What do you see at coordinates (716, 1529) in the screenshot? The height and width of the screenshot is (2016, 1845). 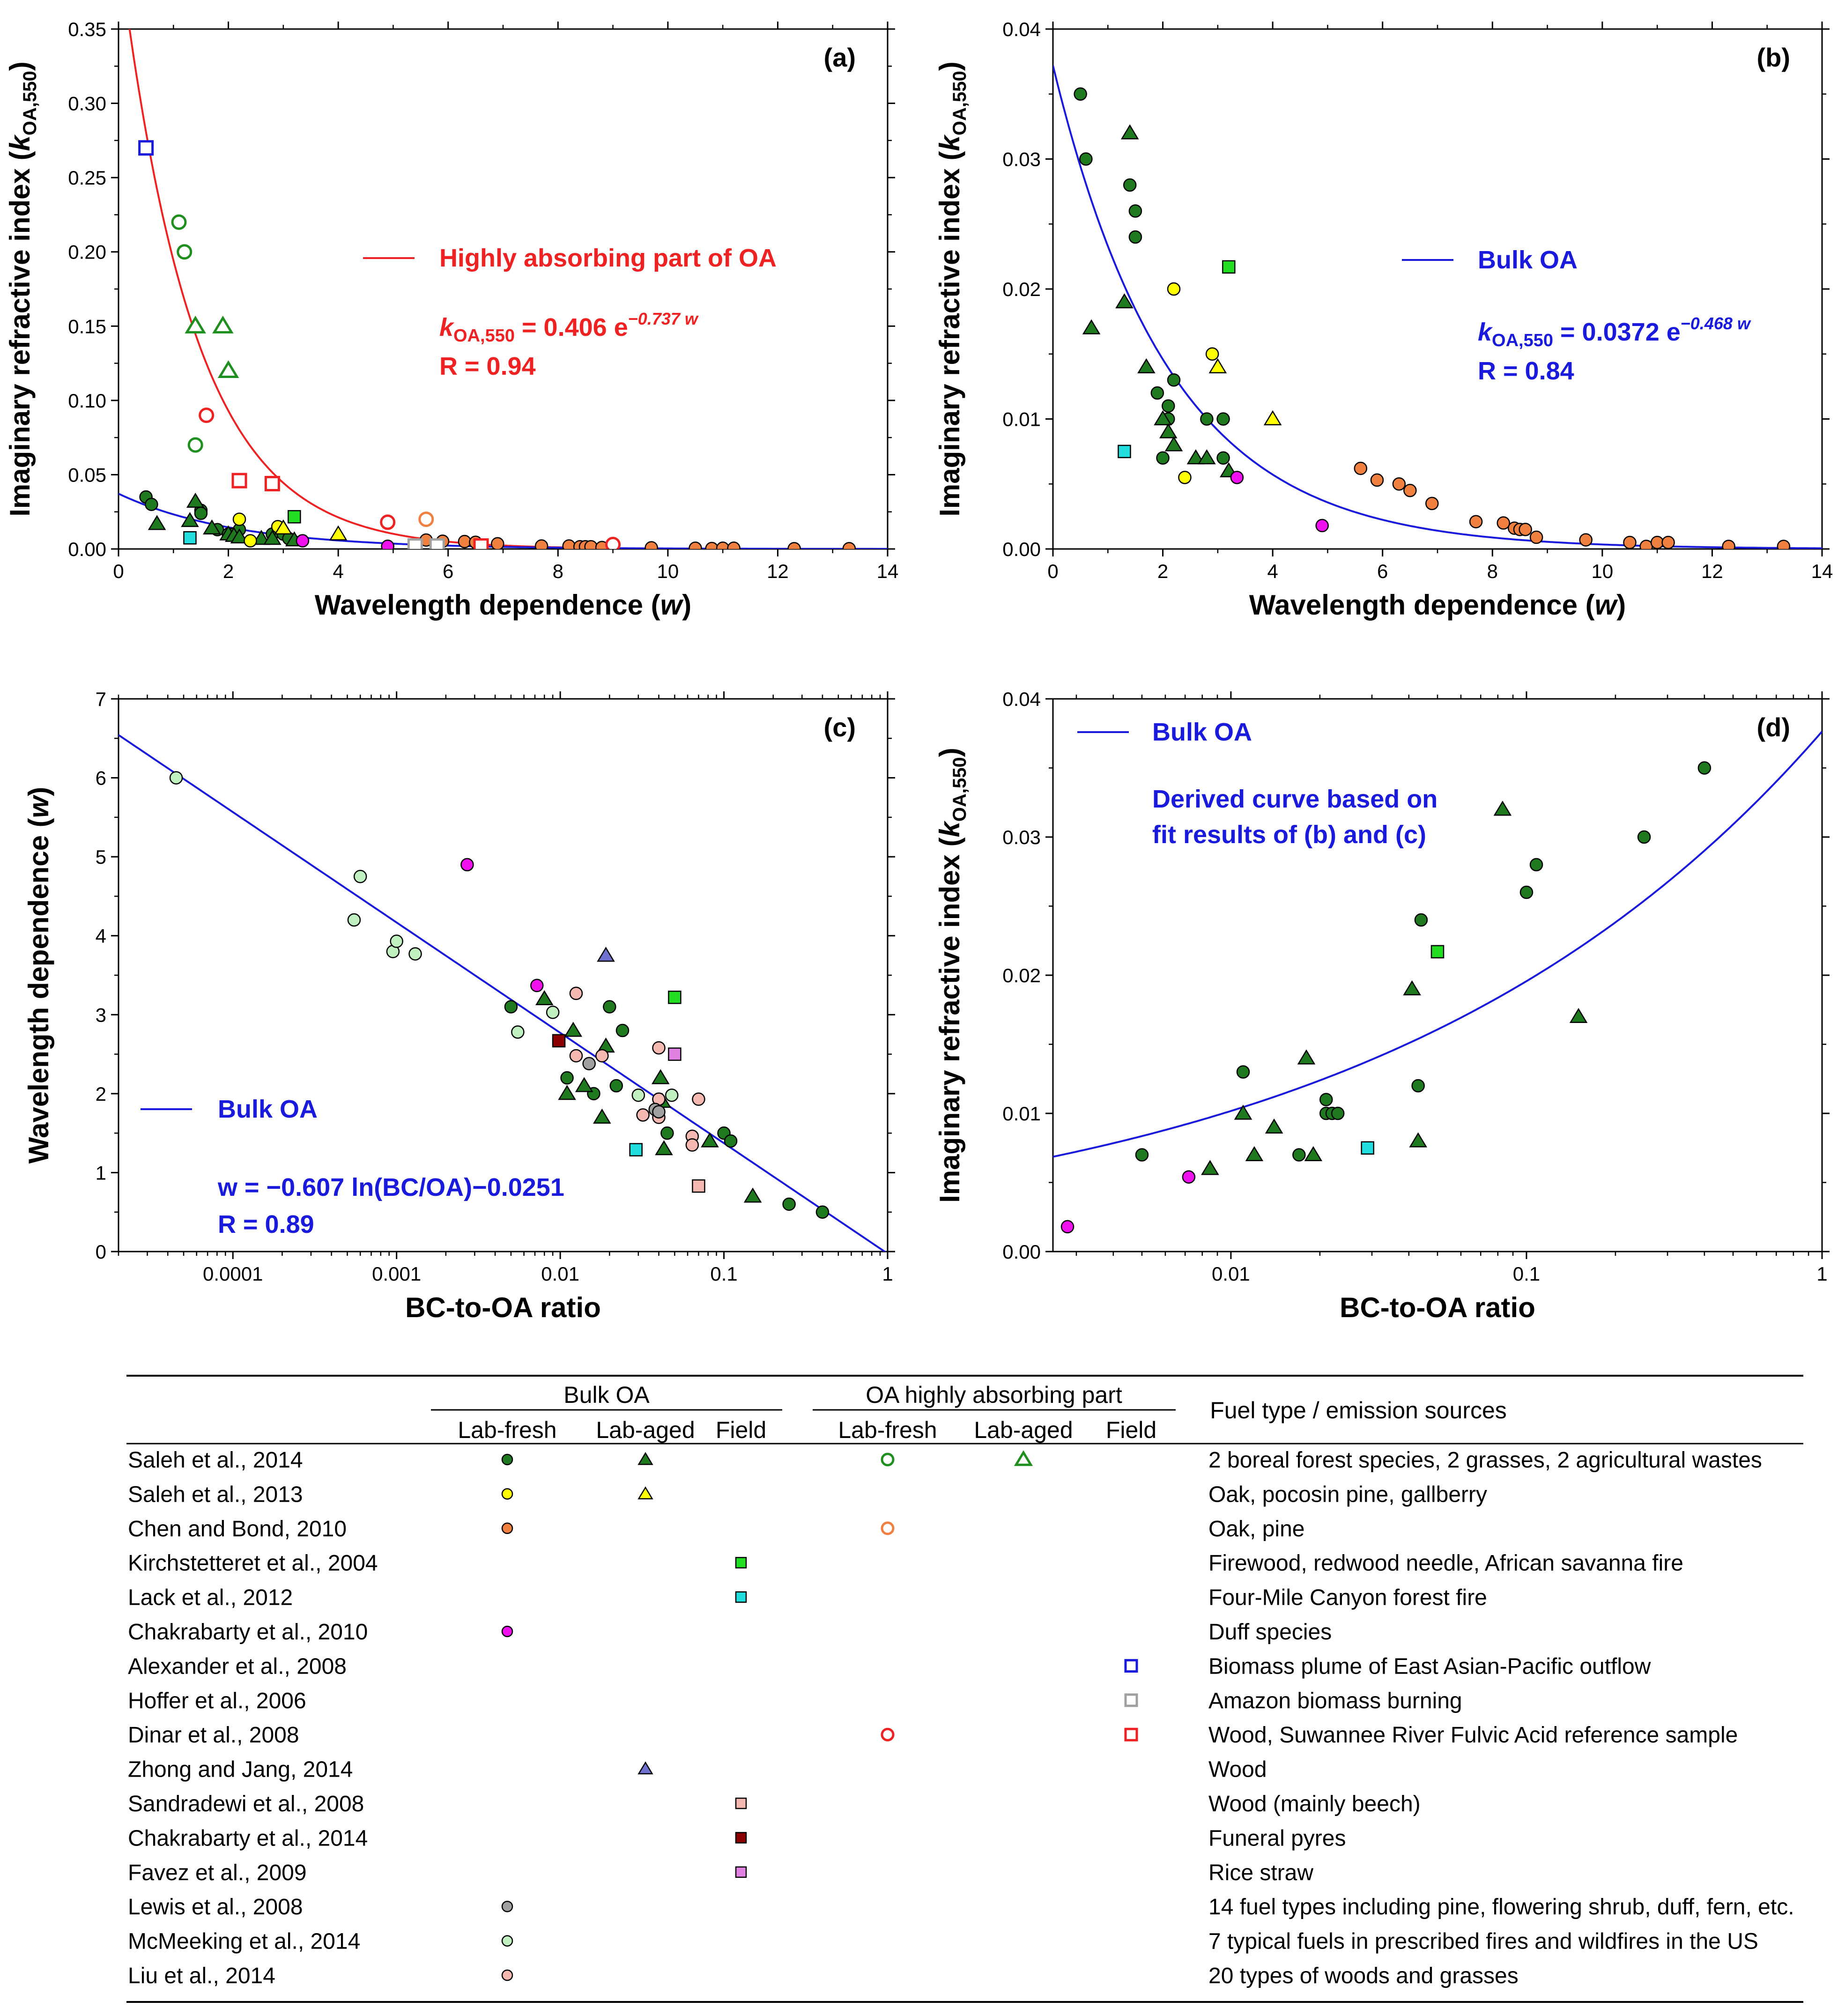 I see `table-row: Chen and Bond, 2010 Oak, pine` at bounding box center [716, 1529].